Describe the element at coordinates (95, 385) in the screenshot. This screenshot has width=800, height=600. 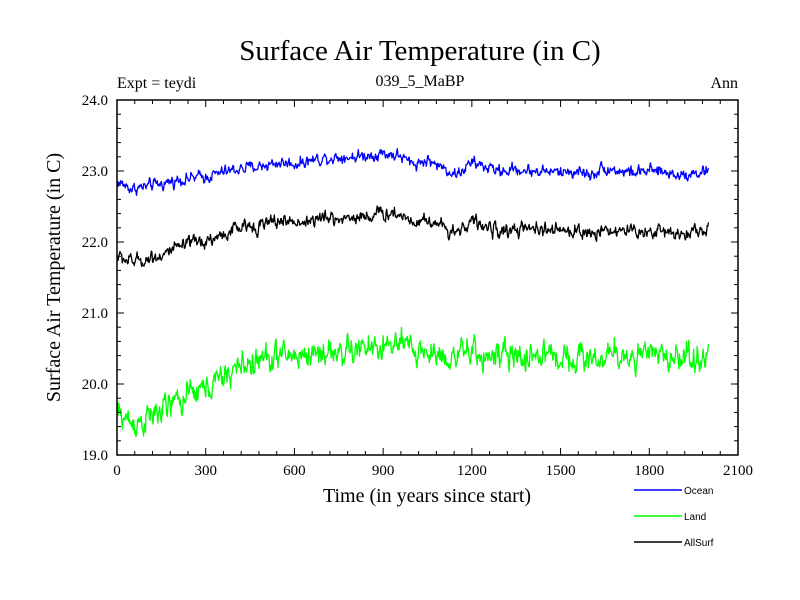
I see `y-tick-label: 20.0` at that location.